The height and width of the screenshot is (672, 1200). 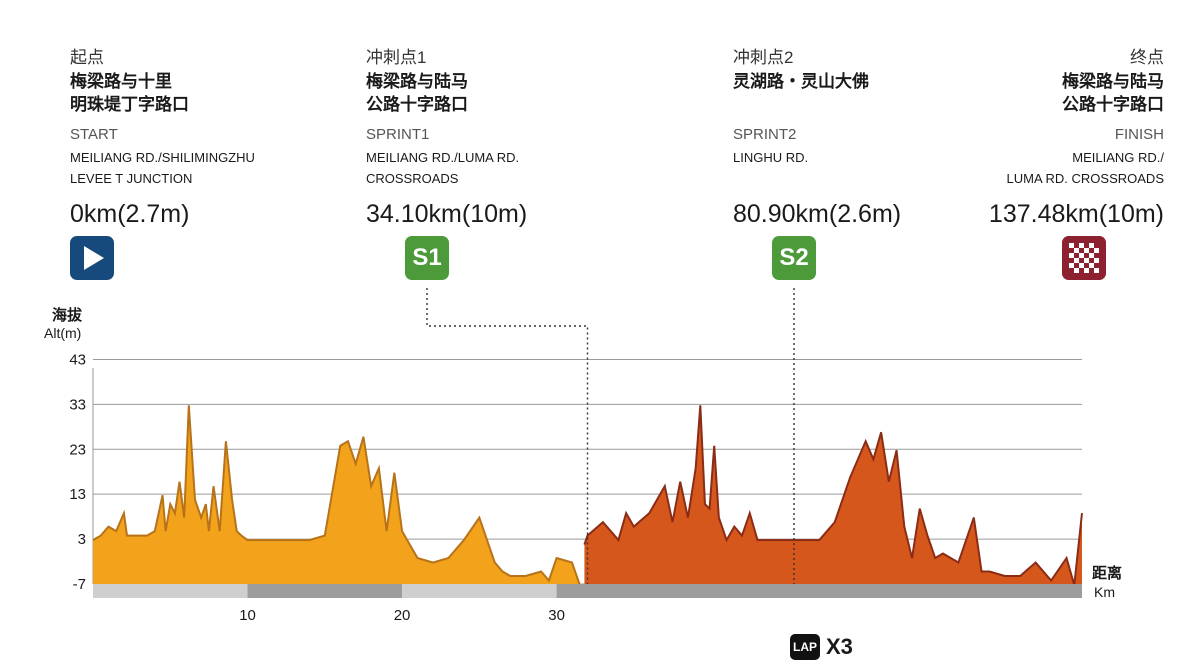 I want to click on sprint1-zh-name-2: 公路十字路口, so click(x=417, y=104).